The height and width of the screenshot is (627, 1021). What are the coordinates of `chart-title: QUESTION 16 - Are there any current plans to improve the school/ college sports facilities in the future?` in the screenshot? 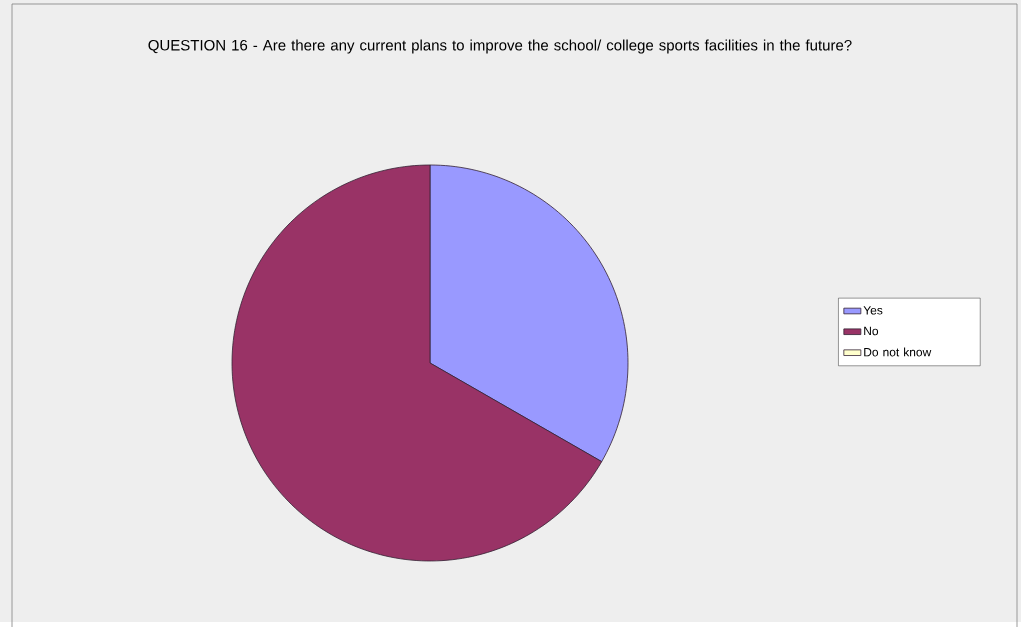 It's located at (500, 46).